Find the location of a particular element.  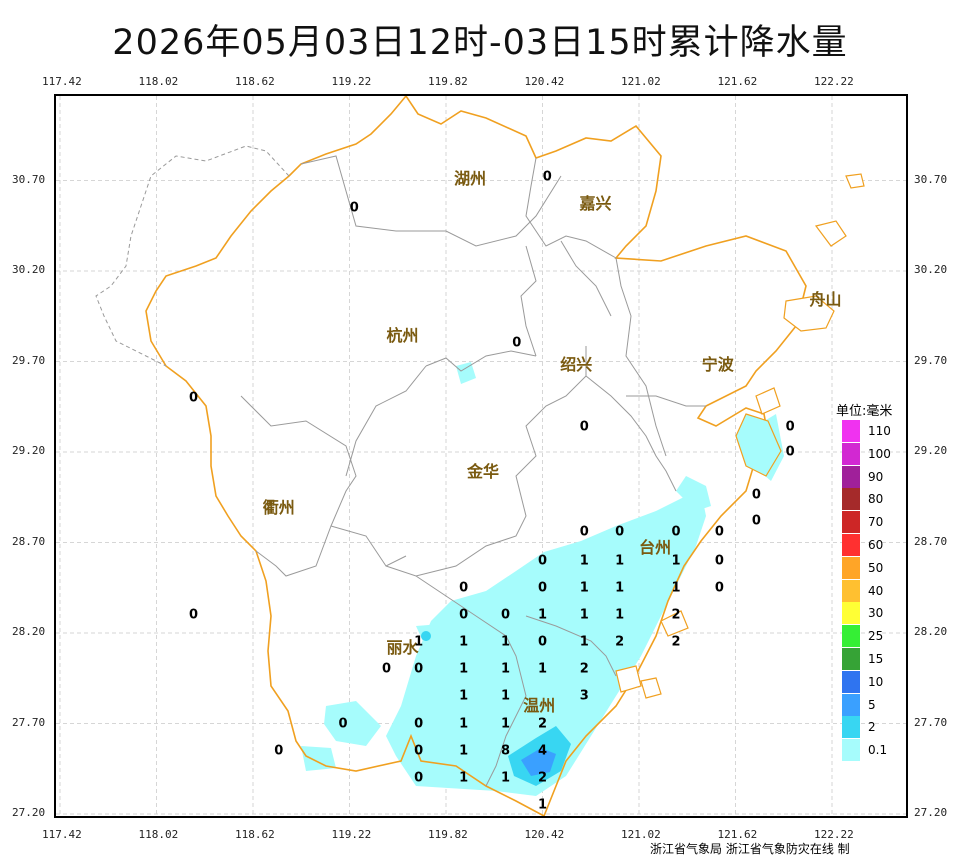

rain-patch-west is located at coordinates (352, 723).